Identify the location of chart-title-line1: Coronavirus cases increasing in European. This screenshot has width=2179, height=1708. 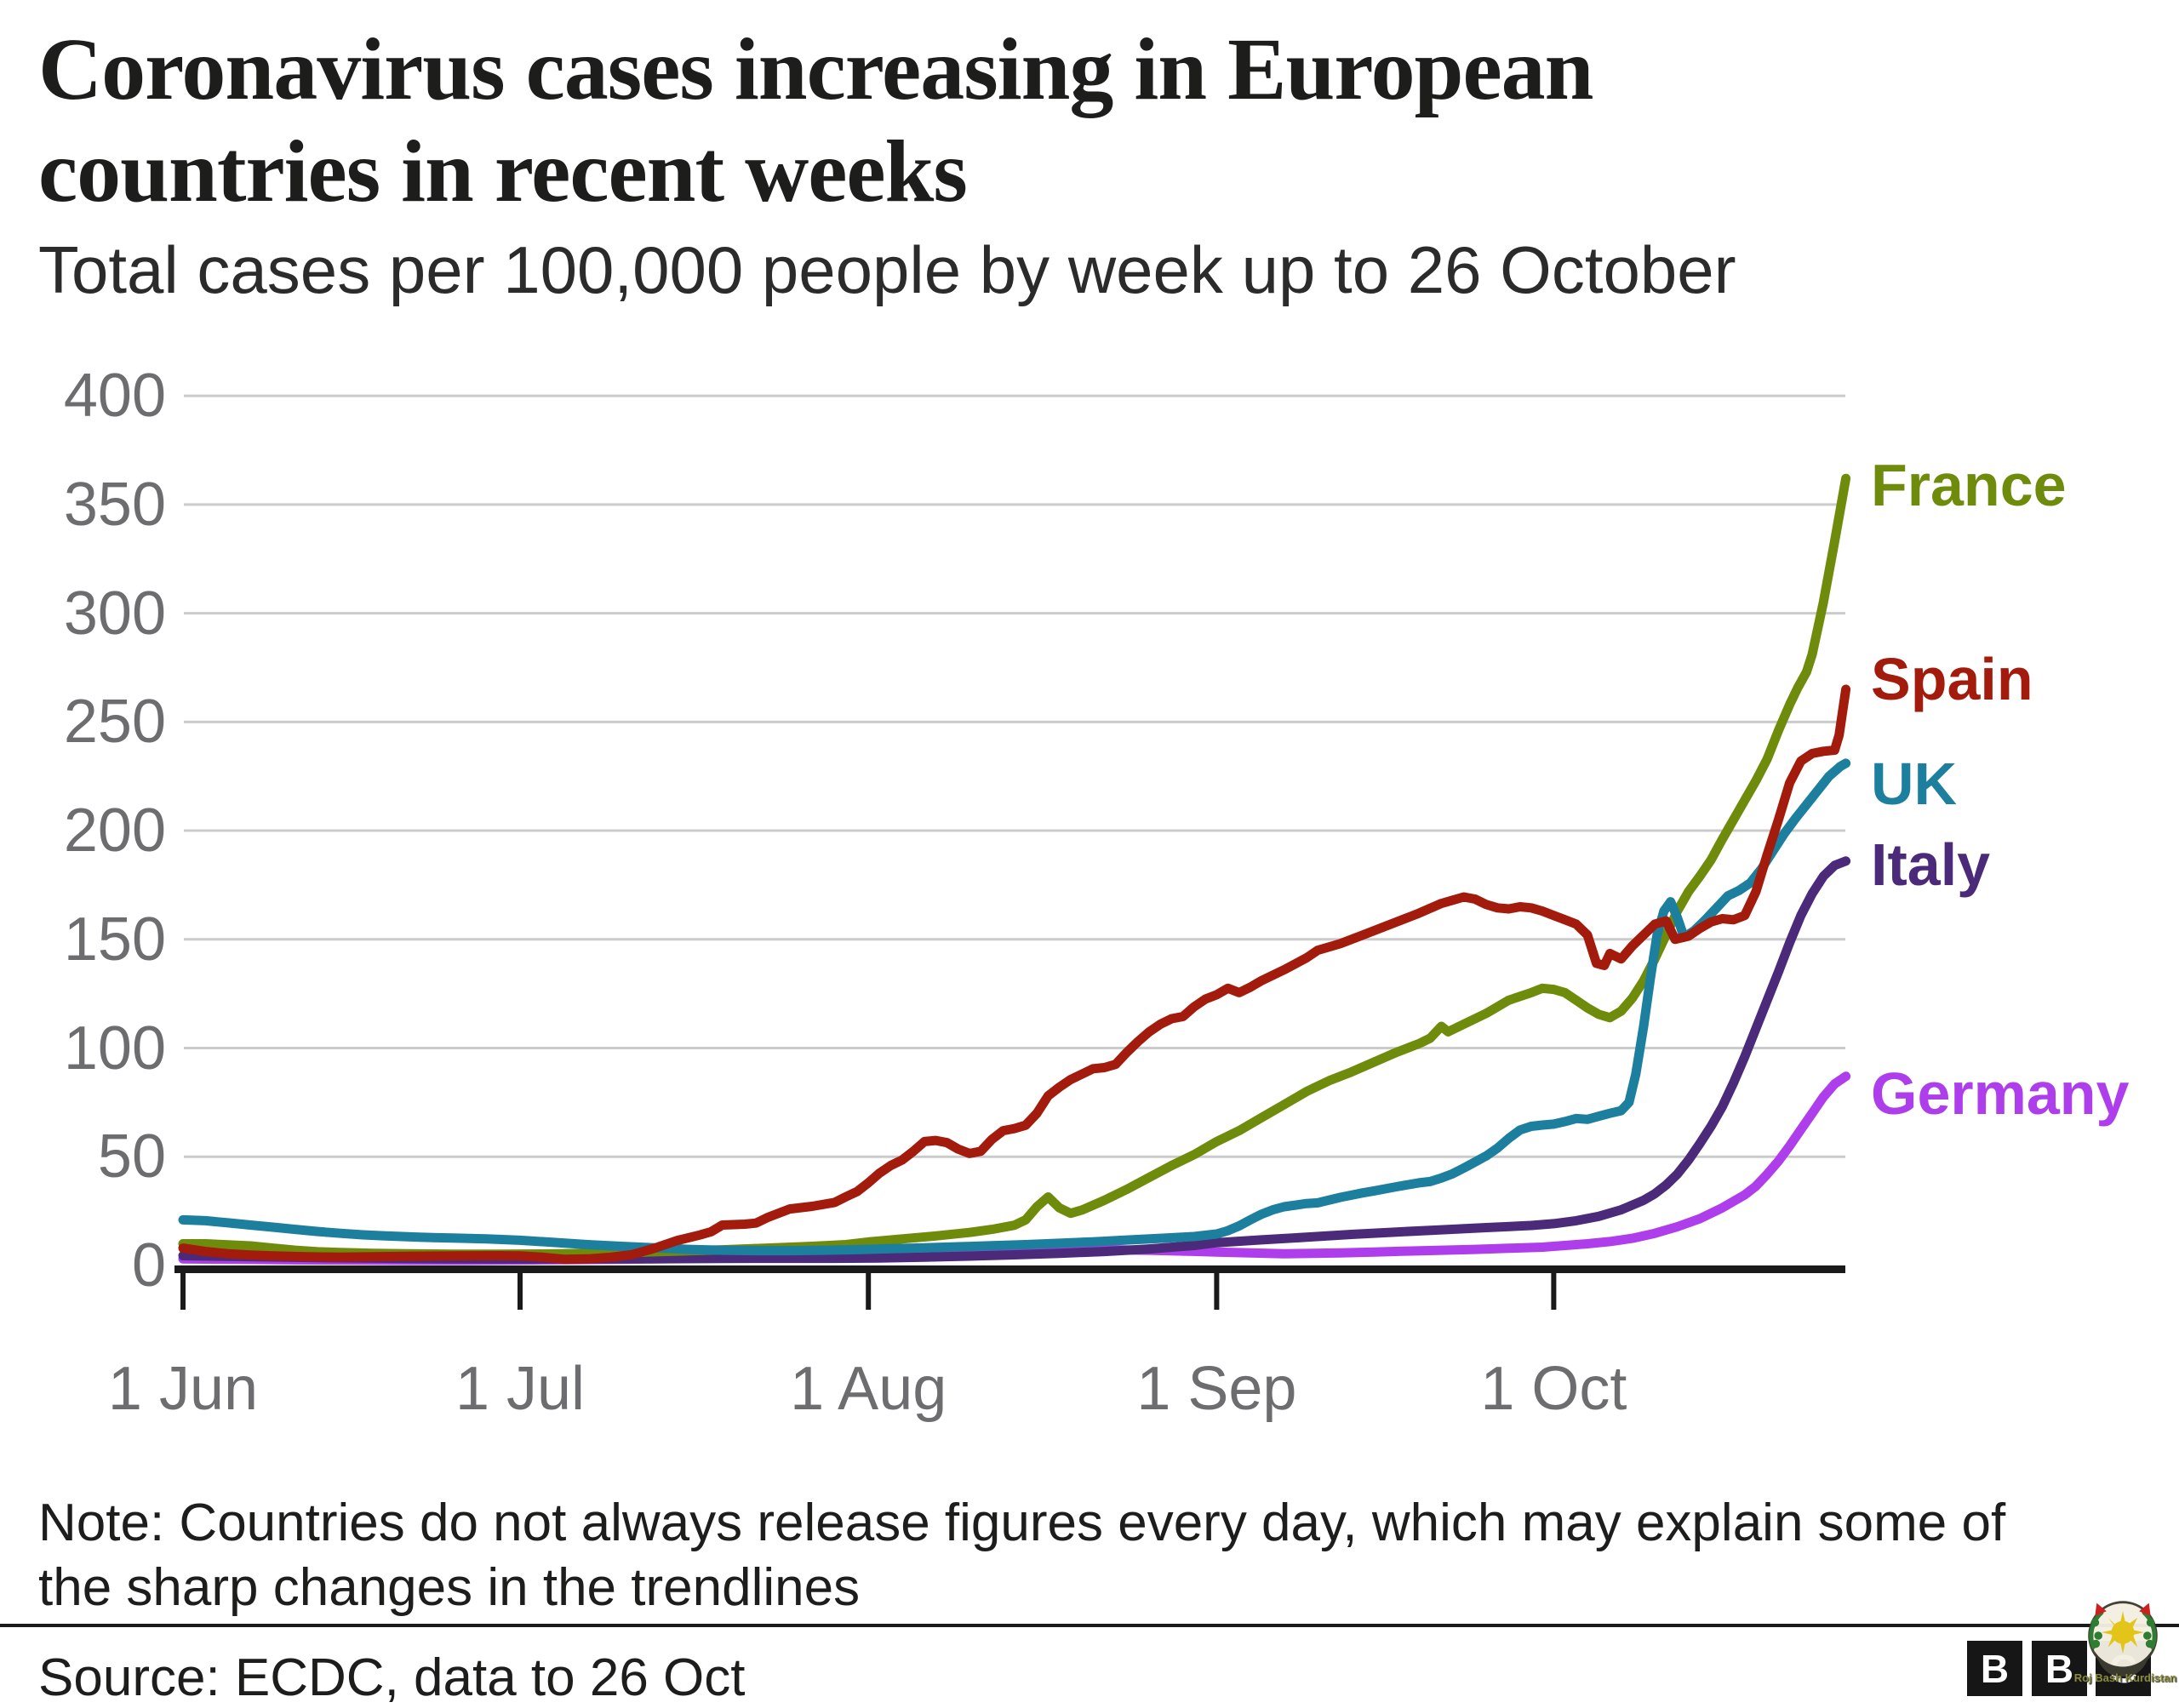
(815, 69).